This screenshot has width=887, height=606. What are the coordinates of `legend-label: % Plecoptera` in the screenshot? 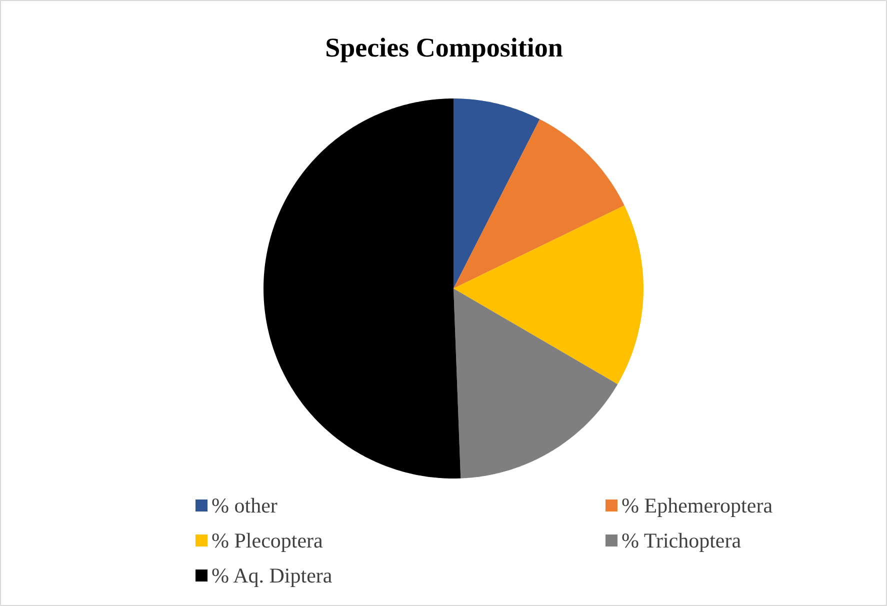 It's located at (268, 540).